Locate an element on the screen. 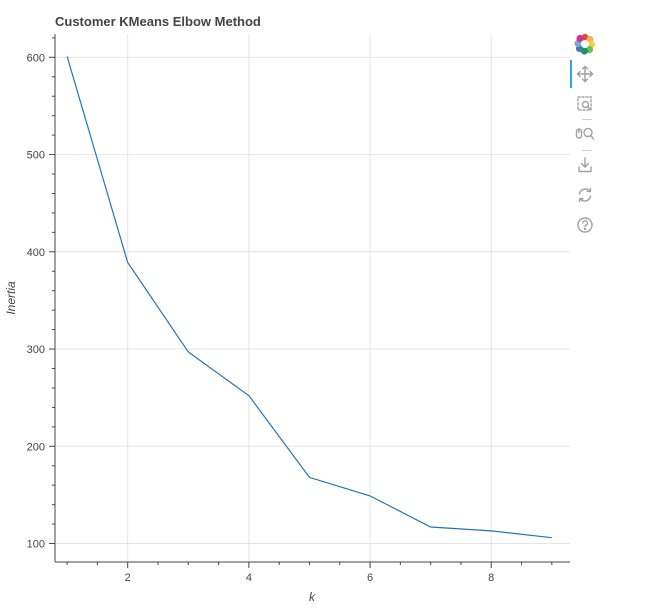 This screenshot has height=611, width=657. active-tool-indicator is located at coordinates (571, 74).